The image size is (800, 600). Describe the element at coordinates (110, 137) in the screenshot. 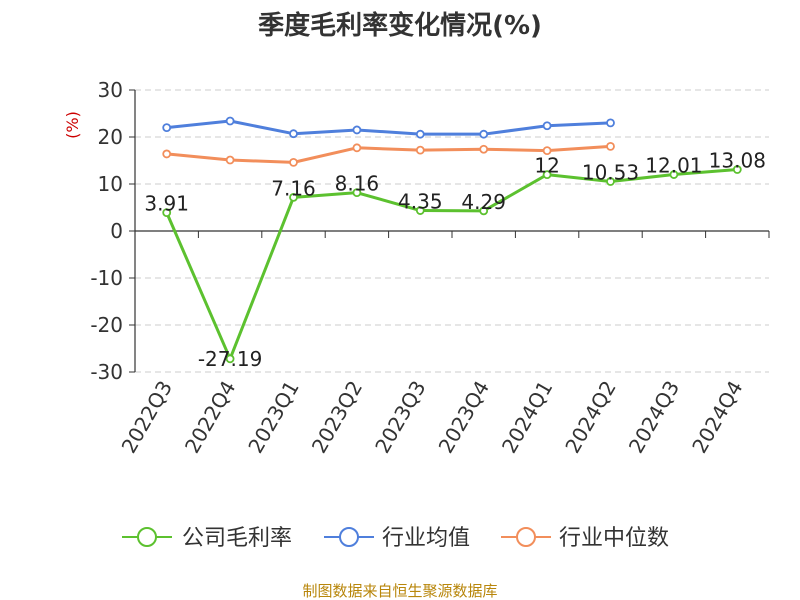

I see `y-tick-label: 20` at that location.